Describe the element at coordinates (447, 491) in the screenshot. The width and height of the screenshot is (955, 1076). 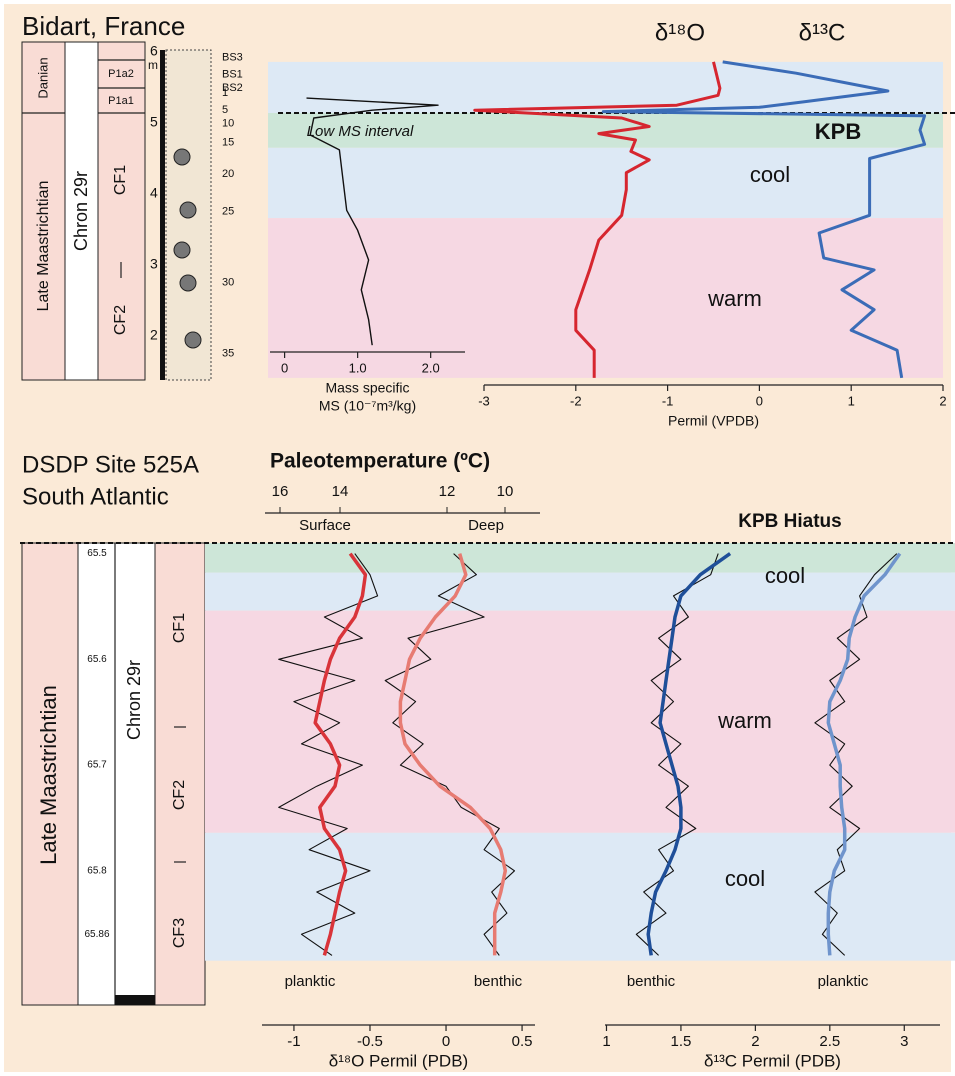
I see `temperature-tick-label: 12` at that location.